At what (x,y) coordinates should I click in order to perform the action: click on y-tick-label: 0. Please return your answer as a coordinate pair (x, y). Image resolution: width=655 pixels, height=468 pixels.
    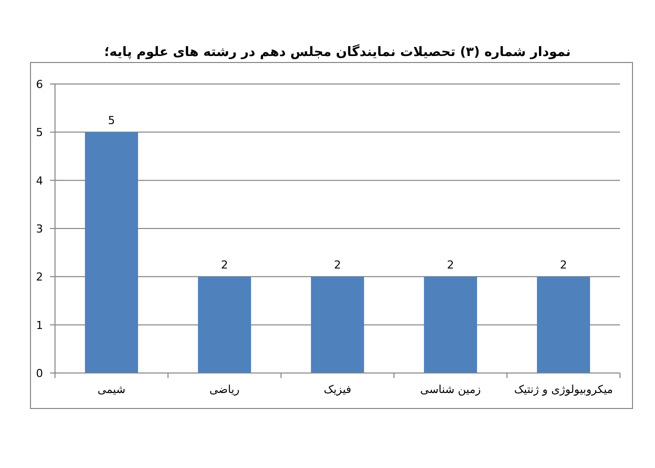
    Looking at the image, I should click on (39, 373).